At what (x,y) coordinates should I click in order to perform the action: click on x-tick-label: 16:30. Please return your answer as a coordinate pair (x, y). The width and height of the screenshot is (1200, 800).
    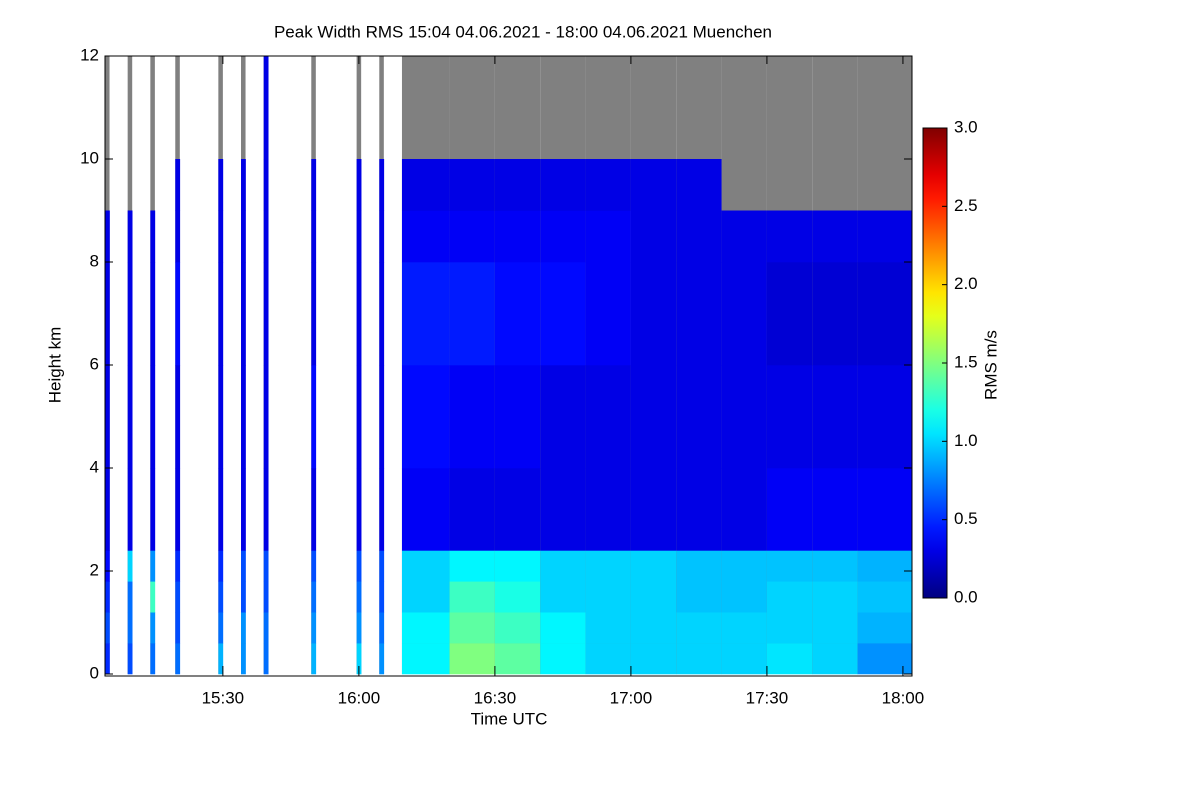
    Looking at the image, I should click on (495, 697).